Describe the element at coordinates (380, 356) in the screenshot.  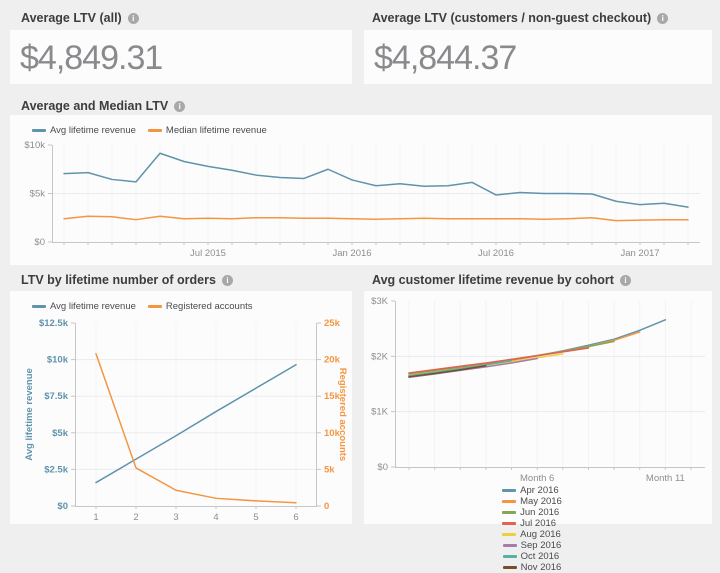
I see `y-tick-label: $2K` at that location.